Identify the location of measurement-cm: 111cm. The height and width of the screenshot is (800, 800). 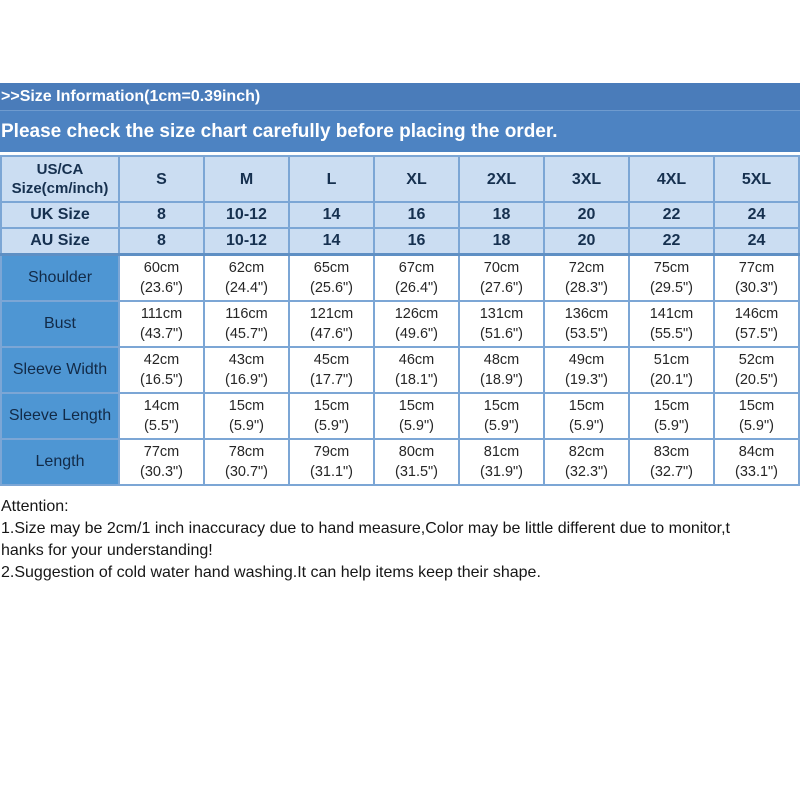
(161, 314).